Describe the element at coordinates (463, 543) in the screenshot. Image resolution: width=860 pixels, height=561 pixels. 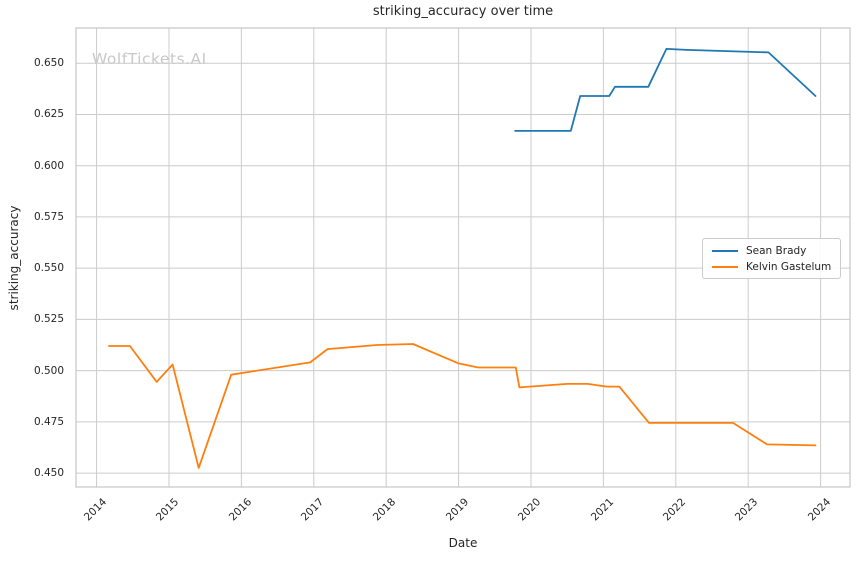
I see `x-axis-label: Date` at that location.